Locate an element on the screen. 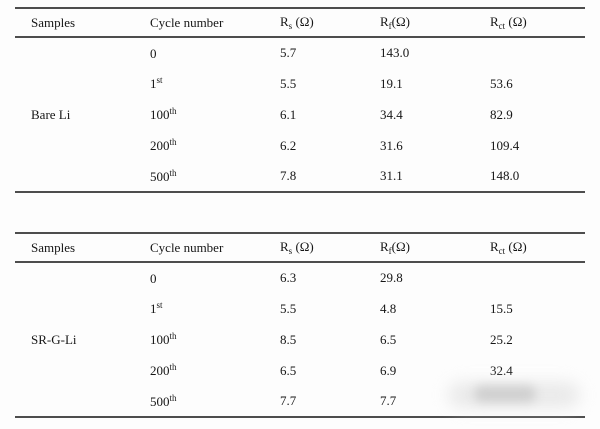  rf-value-cell: 7.7 is located at coordinates (388, 400).